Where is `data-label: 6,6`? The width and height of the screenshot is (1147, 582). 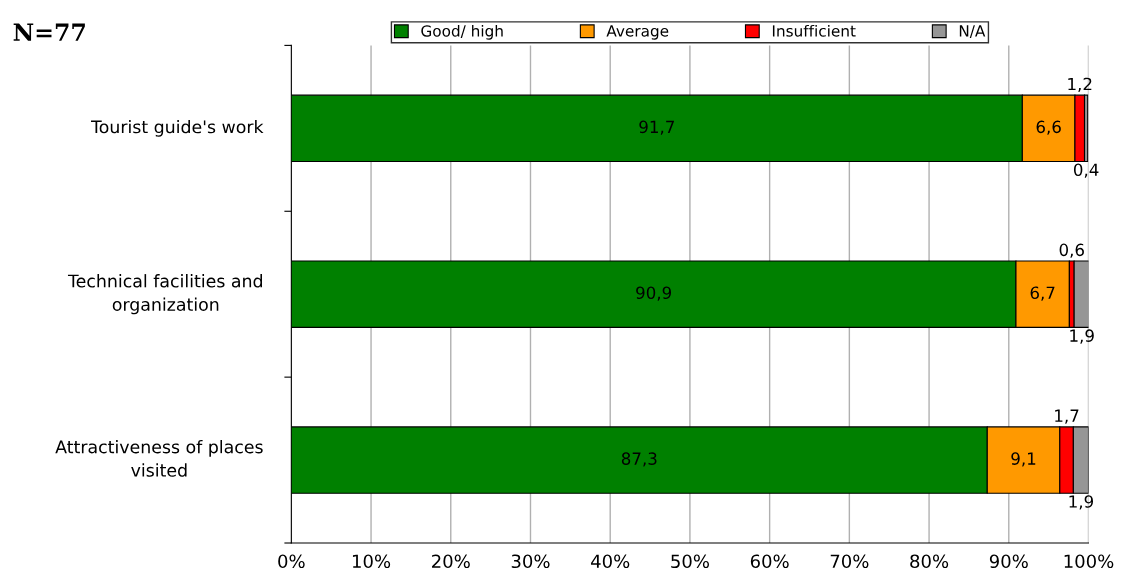
data-label: 6,6 is located at coordinates (1048, 127).